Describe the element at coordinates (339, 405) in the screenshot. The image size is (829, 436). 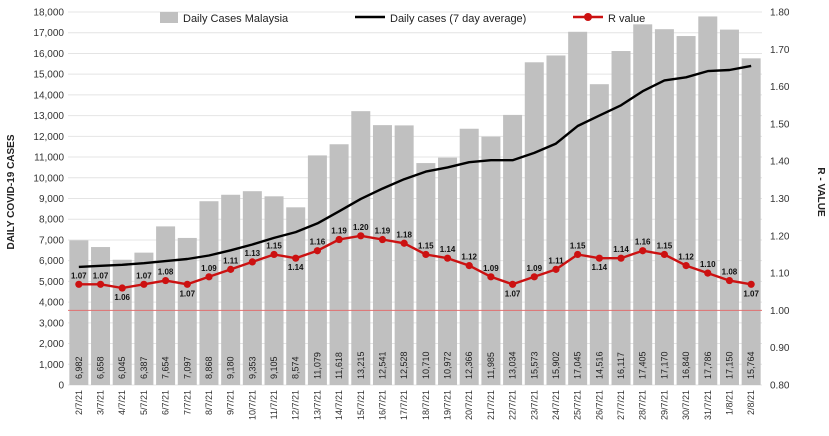
I see `x-tick-label: 14/7/21` at that location.